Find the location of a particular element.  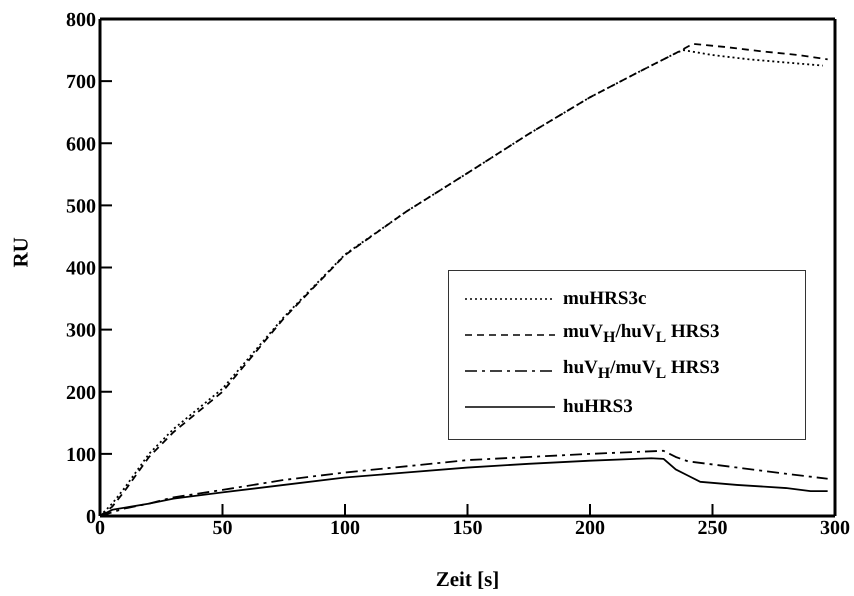

y-tick-label: 700 is located at coordinates (81, 82).